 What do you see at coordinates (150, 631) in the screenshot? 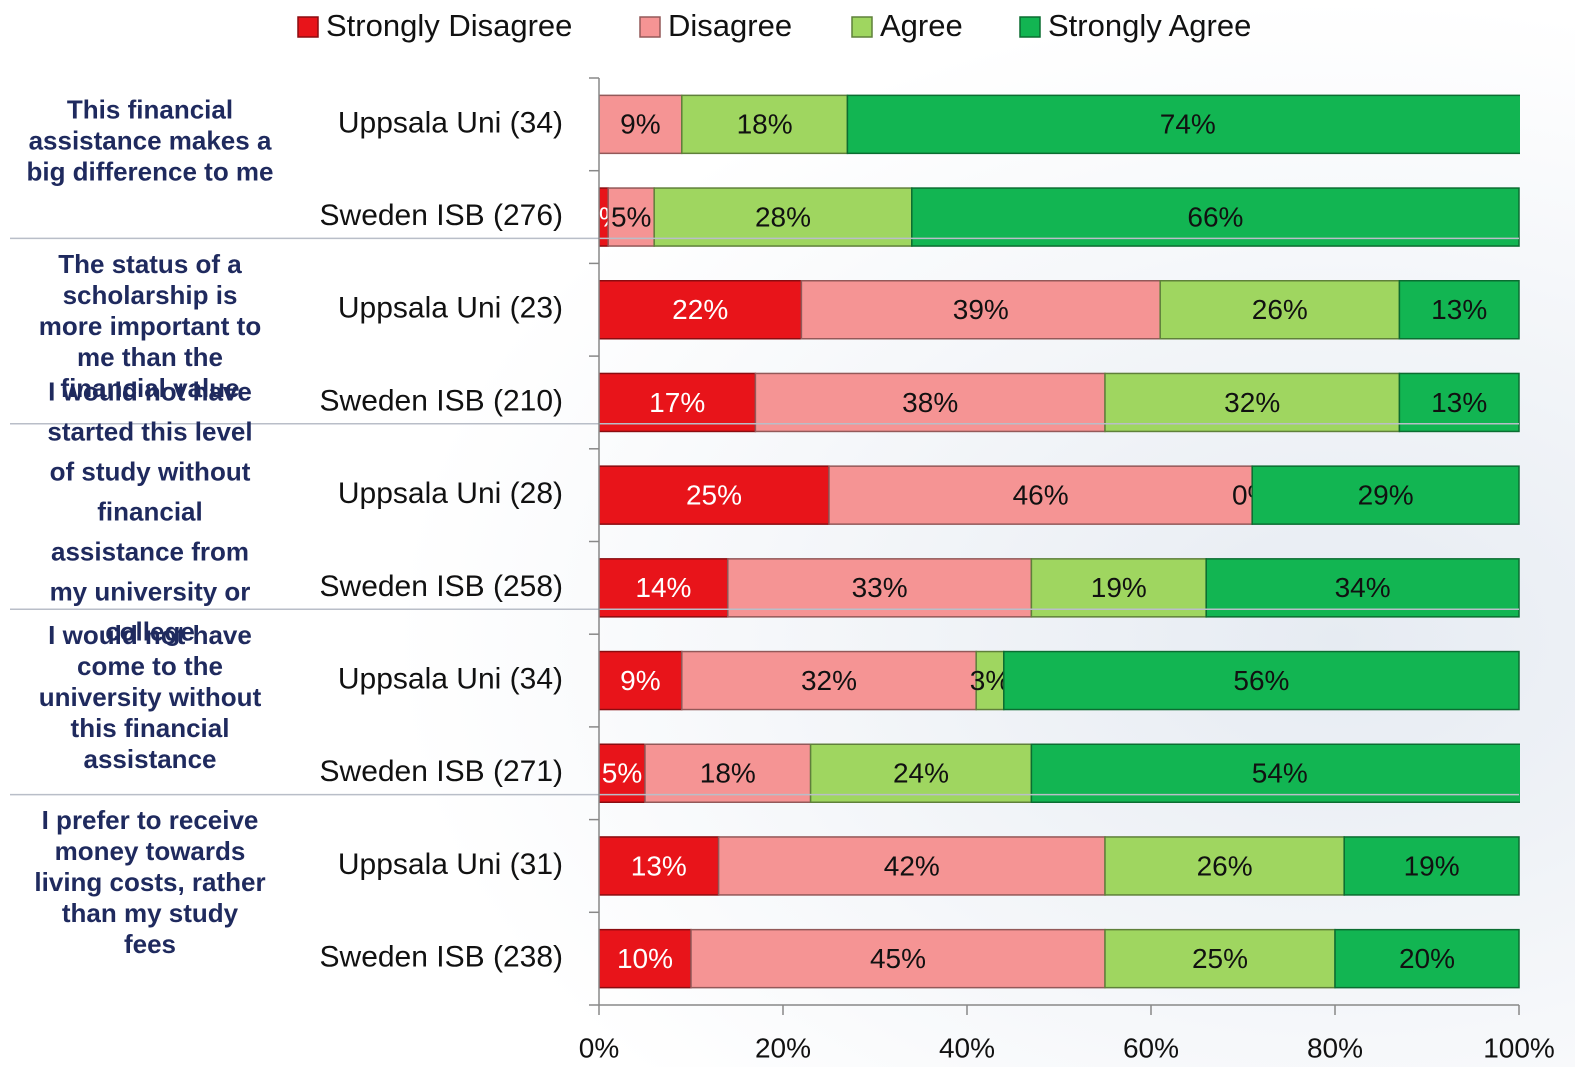
I see `group-label: college` at bounding box center [150, 631].